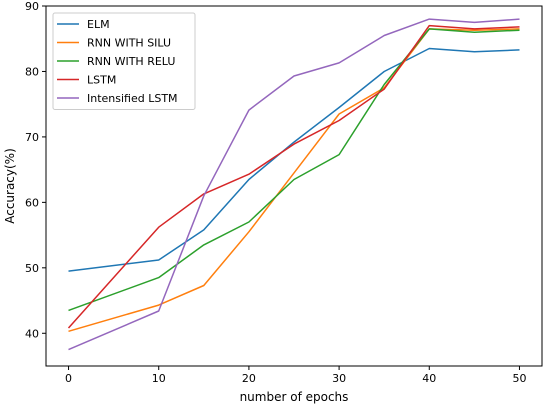 Image resolution: width=550 pixels, height=409 pixels. What do you see at coordinates (519, 378) in the screenshot?
I see `x-tick-label: 50` at bounding box center [519, 378].